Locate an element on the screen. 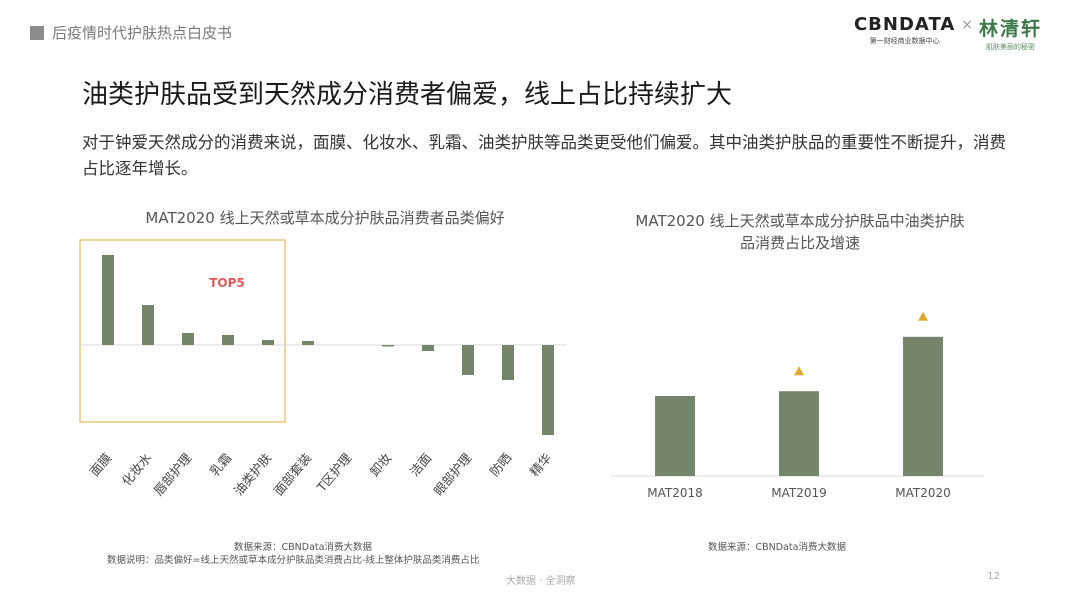 The image size is (1080, 601). category-label-left-11: 精华 is located at coordinates (541, 464).